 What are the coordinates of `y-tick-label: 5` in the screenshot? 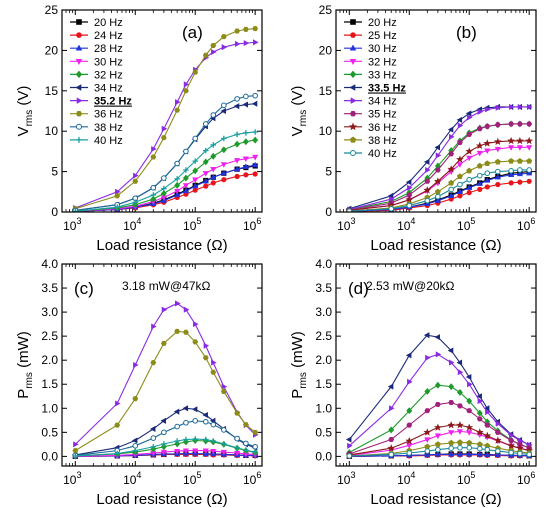 It's located at (54, 172).